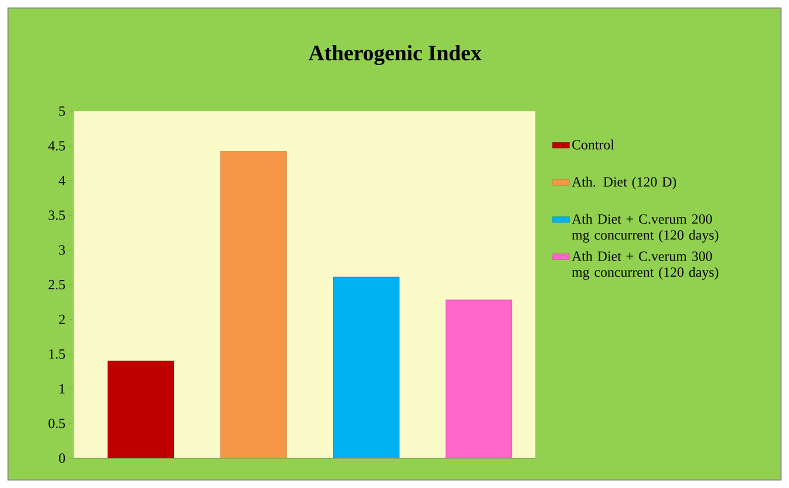  Describe the element at coordinates (62, 181) in the screenshot. I see `y-tick-label: 4` at that location.